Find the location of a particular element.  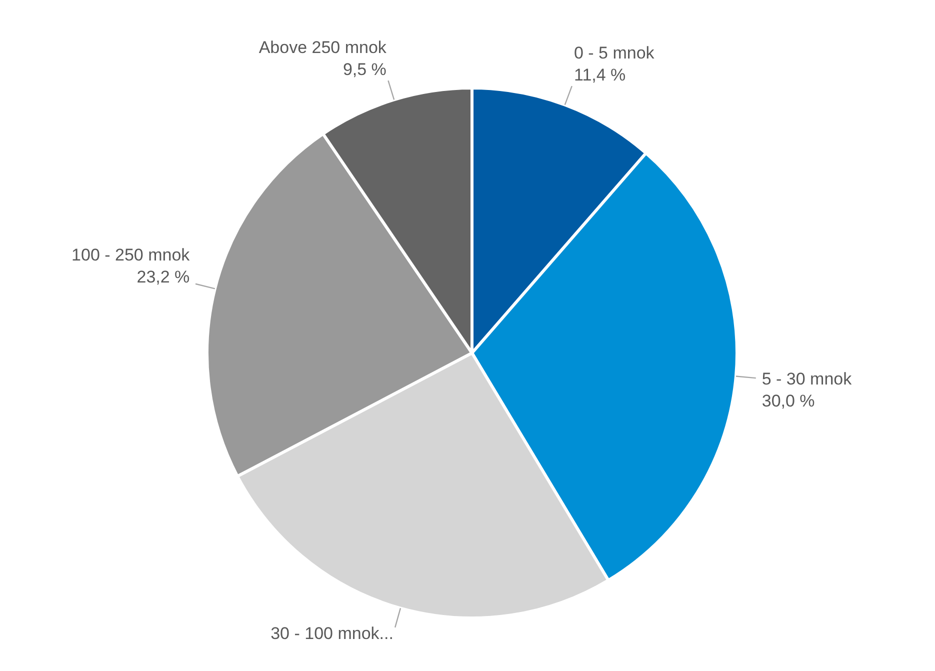

data-label: 9,5 % is located at coordinates (364, 69).